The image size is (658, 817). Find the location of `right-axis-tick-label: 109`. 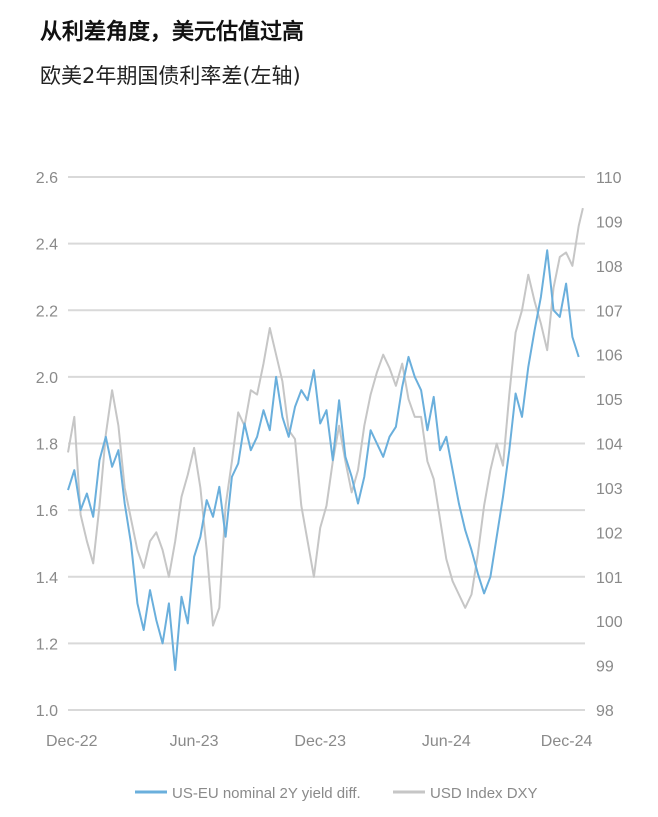

right-axis-tick-label: 109 is located at coordinates (609, 222).